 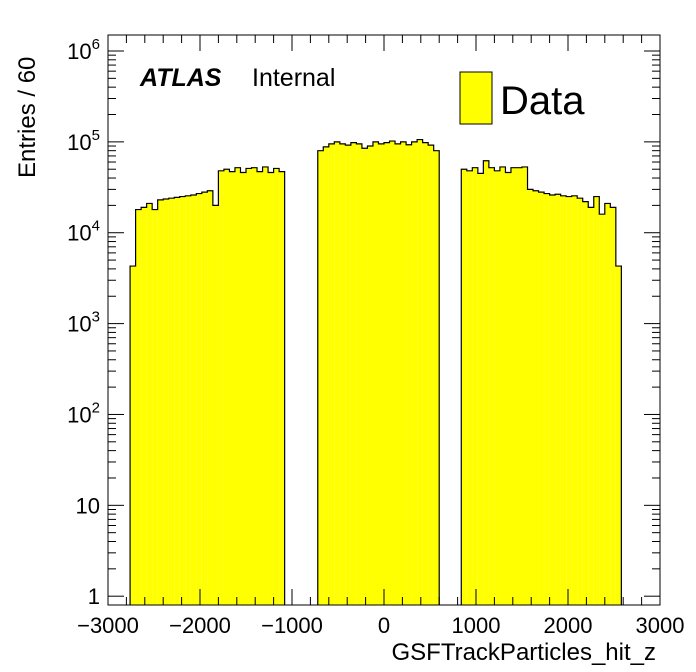 What do you see at coordinates (293, 78) in the screenshot?
I see `internal-label: Internal` at bounding box center [293, 78].